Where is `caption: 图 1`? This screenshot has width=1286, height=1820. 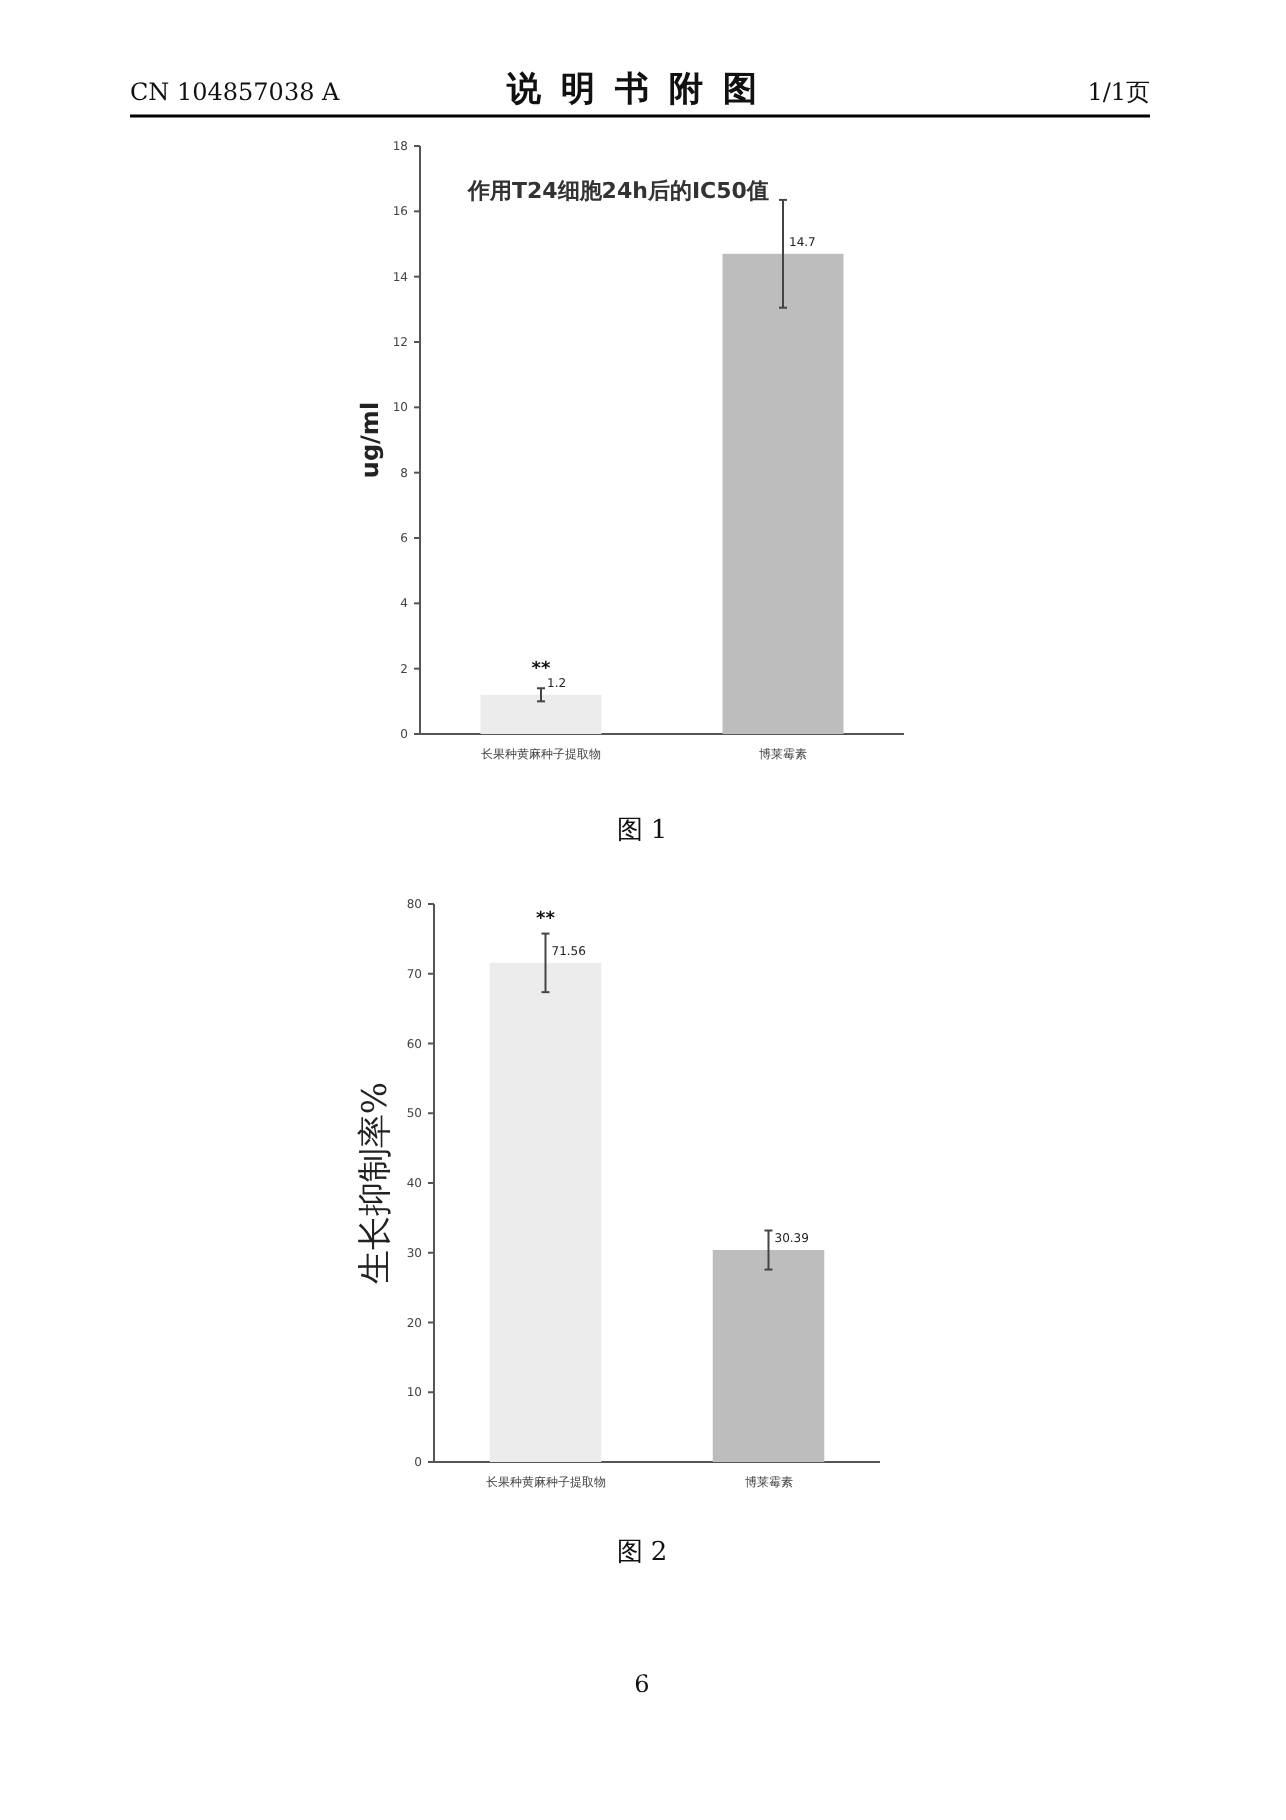 caption: 图 1 is located at coordinates (642, 831).